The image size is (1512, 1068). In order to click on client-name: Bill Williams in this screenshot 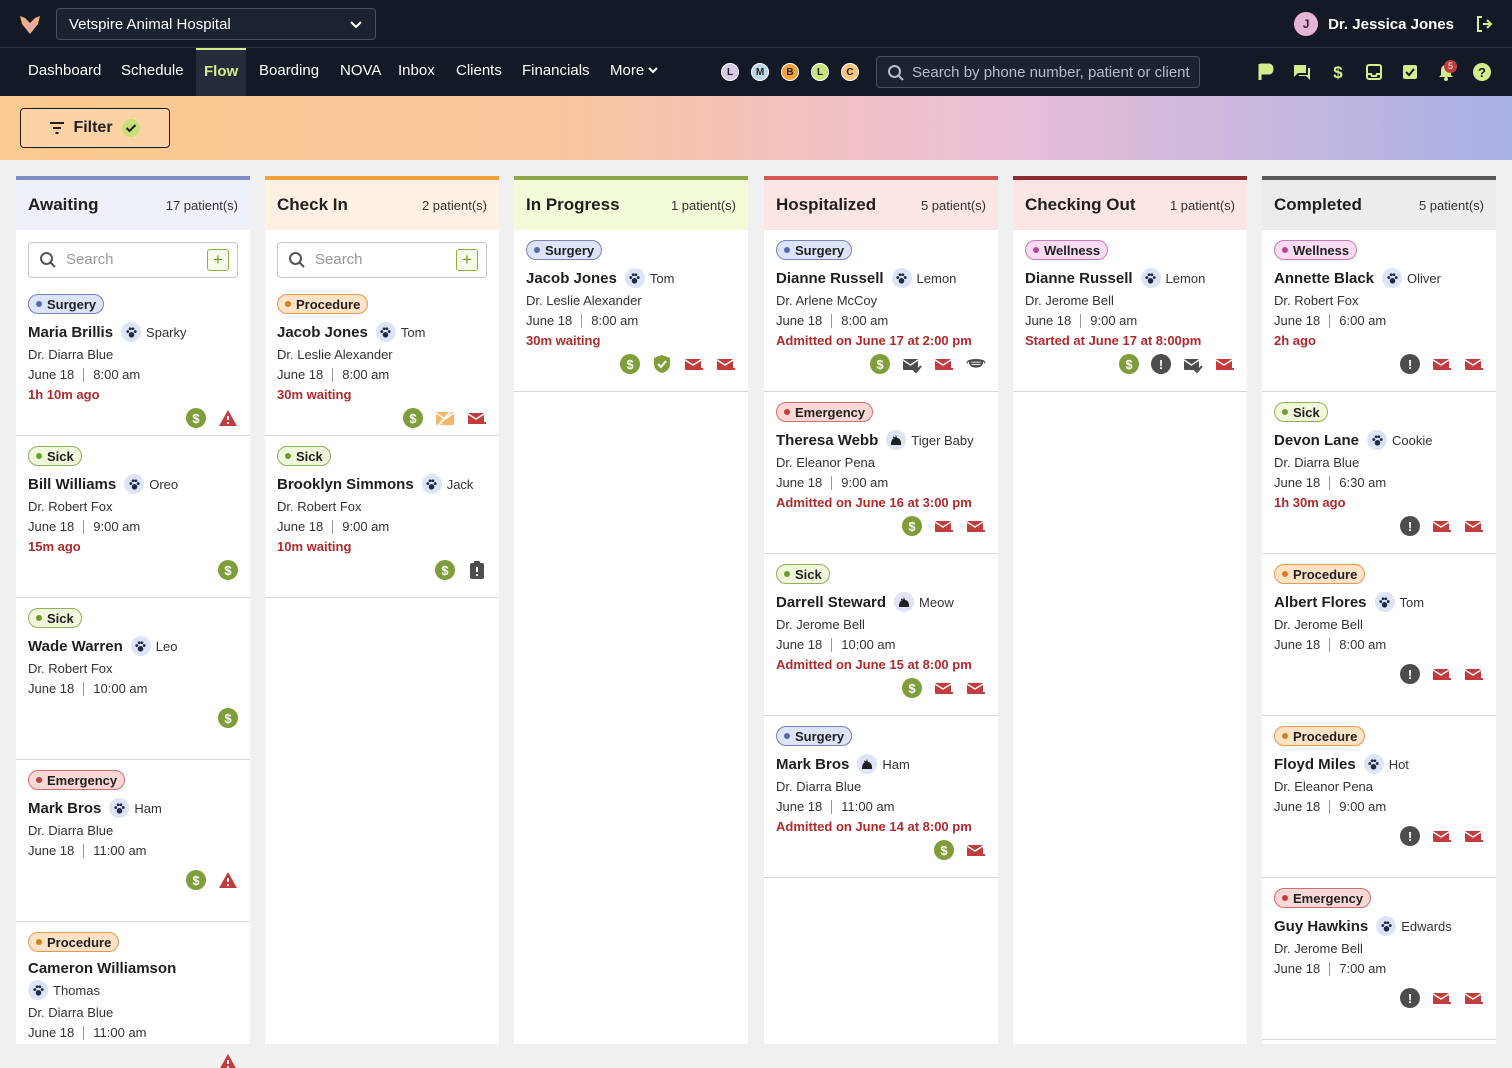, I will do `click(72, 484)`.